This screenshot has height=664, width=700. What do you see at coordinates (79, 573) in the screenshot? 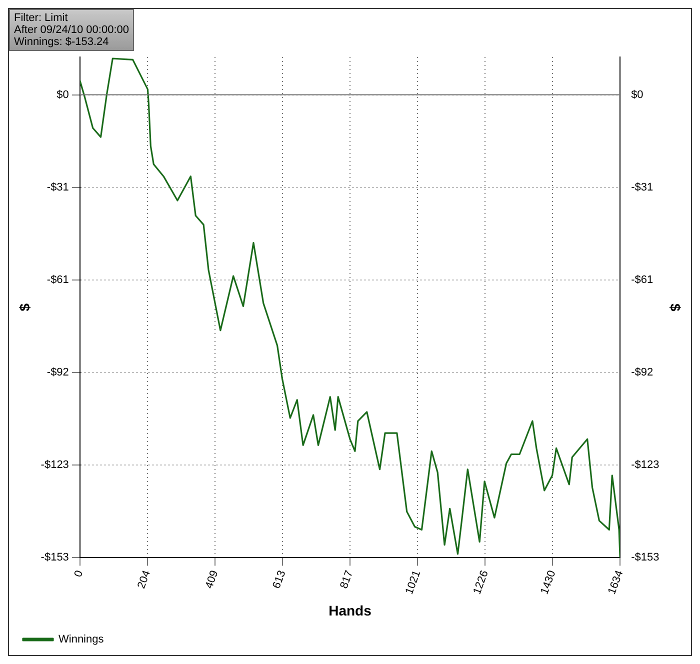
I see `x-tick-label: 0` at bounding box center [79, 573].